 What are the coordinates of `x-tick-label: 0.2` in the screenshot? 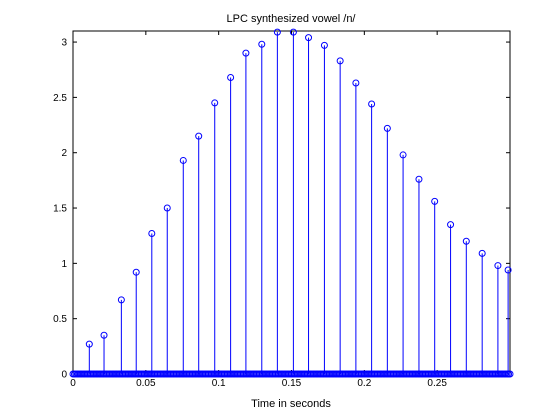 It's located at (364, 383).